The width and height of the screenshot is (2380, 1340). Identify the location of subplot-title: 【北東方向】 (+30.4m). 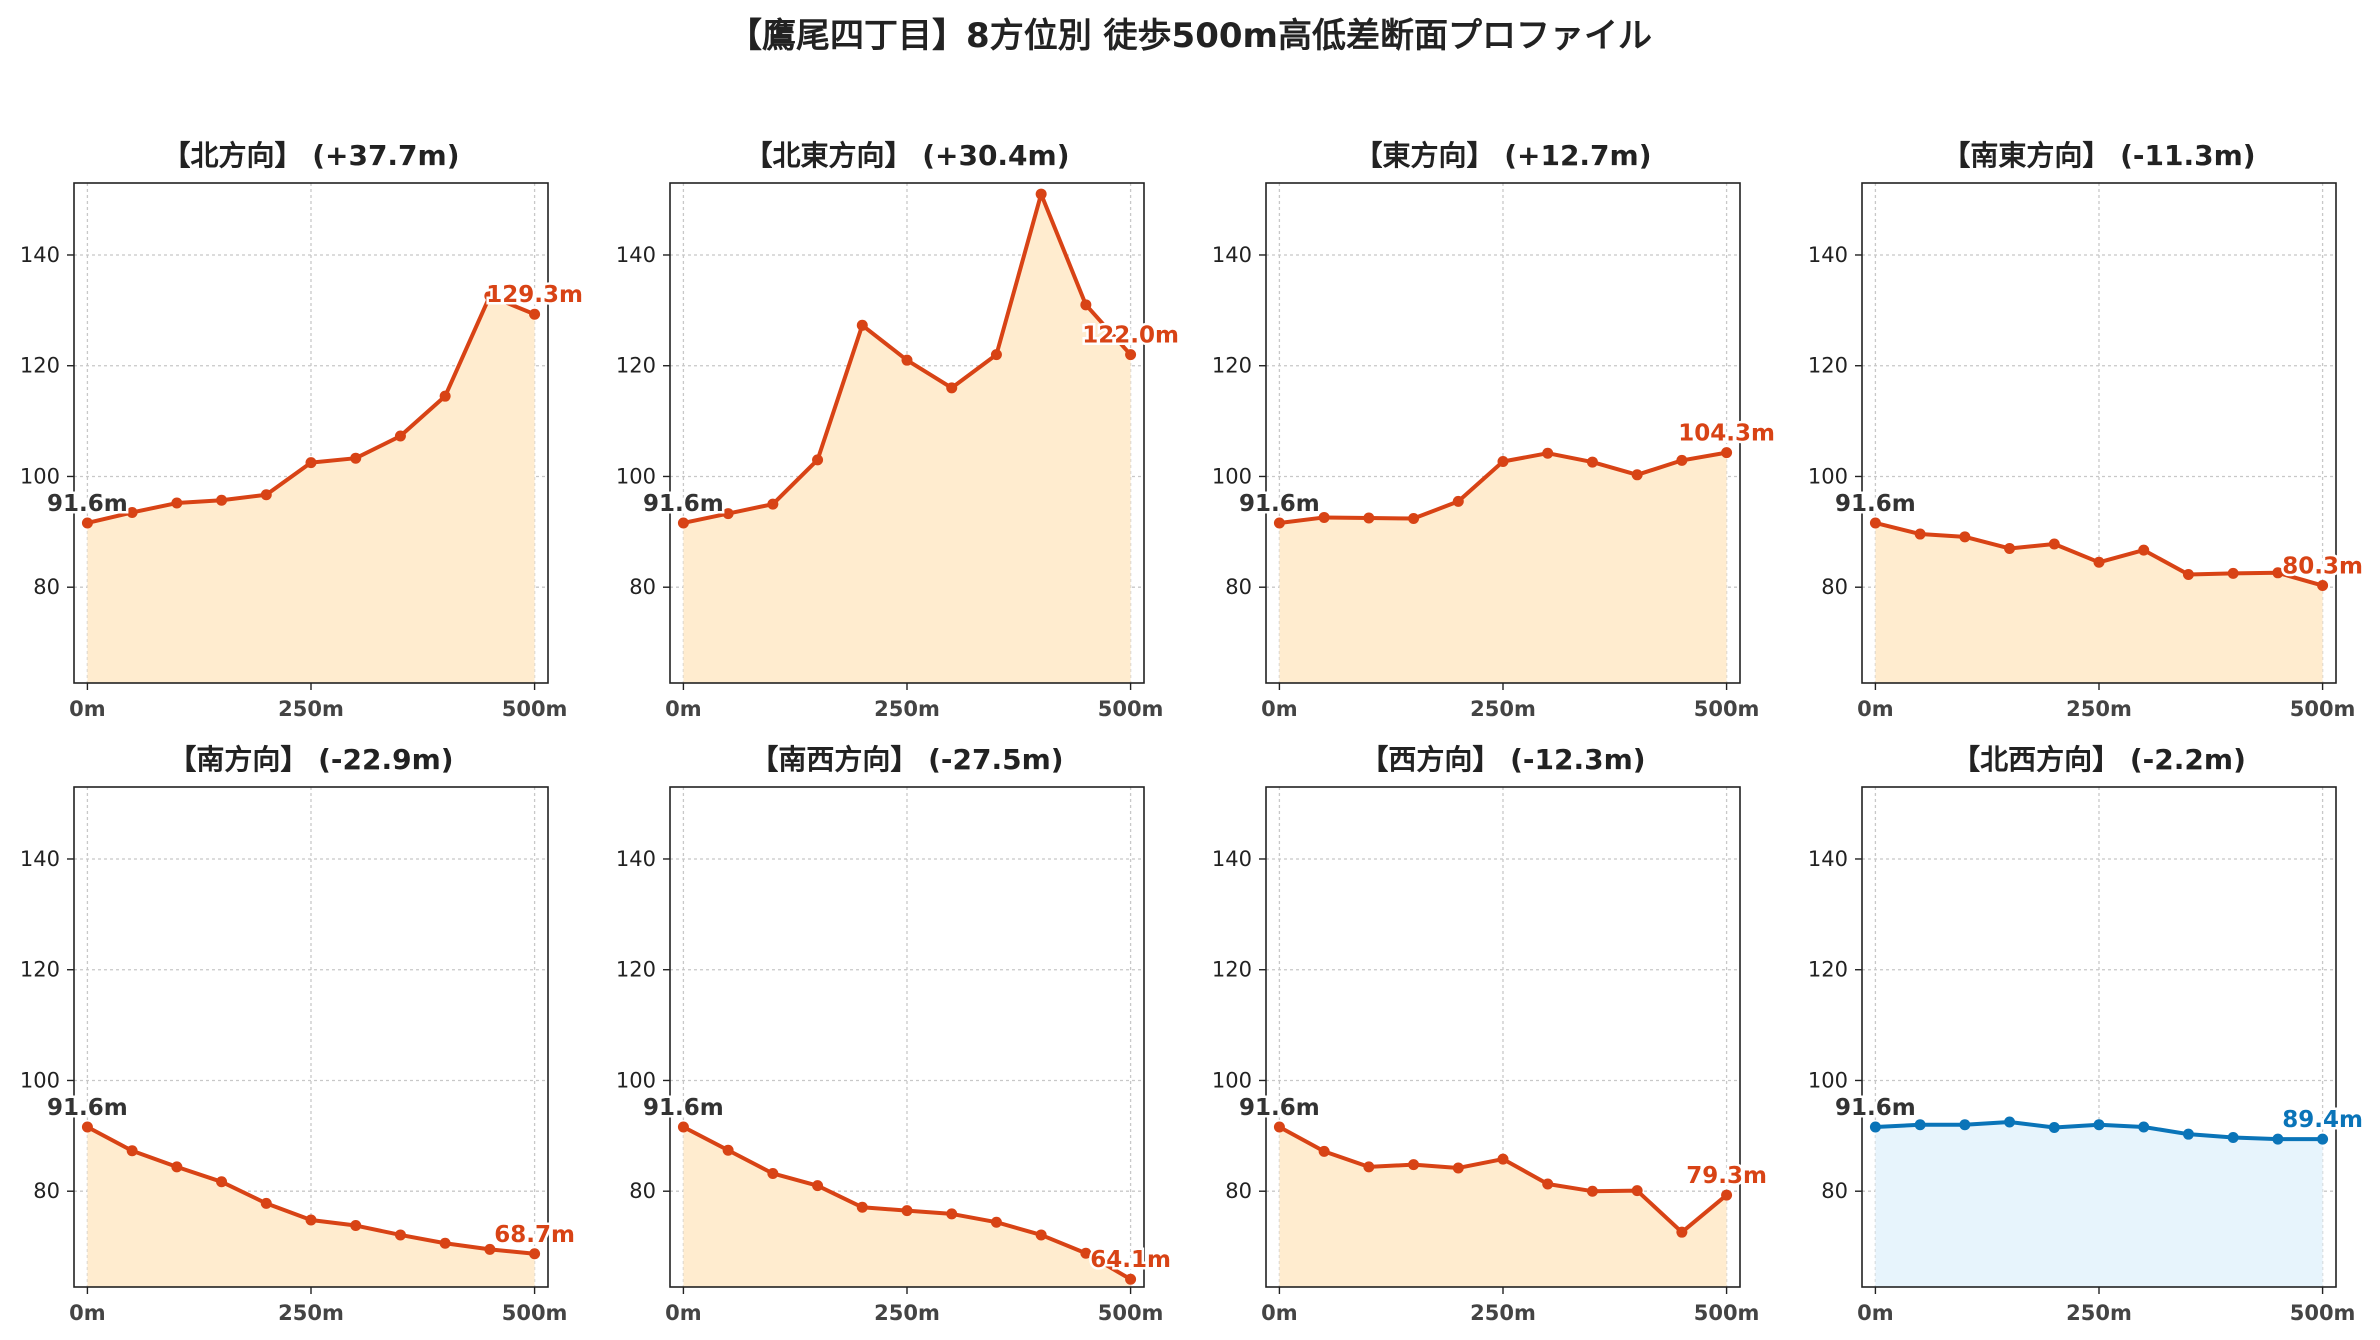
(906, 155).